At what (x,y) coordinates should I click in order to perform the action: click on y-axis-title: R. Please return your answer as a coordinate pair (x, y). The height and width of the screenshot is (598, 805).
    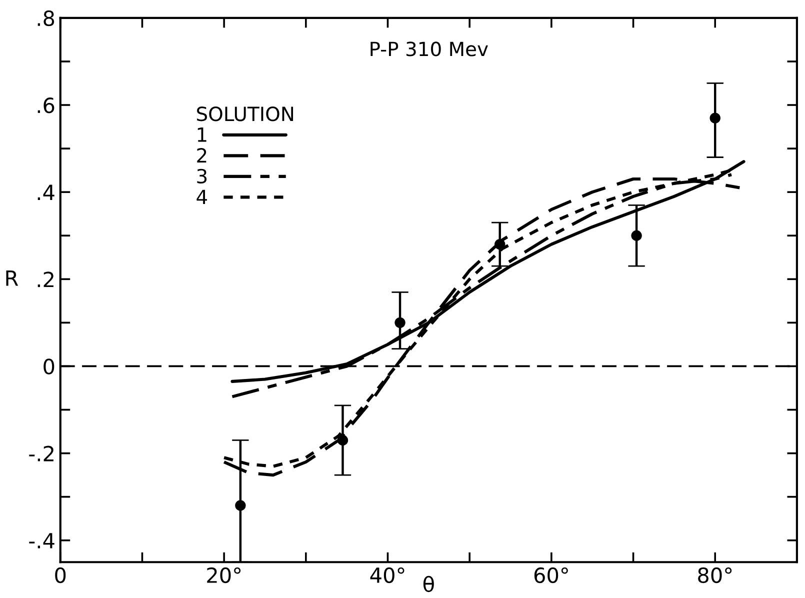
    Looking at the image, I should click on (12, 278).